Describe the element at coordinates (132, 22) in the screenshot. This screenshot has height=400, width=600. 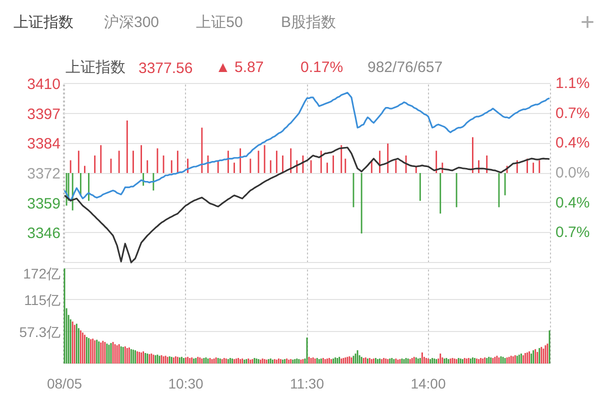
I see `text: 沪深300` at that location.